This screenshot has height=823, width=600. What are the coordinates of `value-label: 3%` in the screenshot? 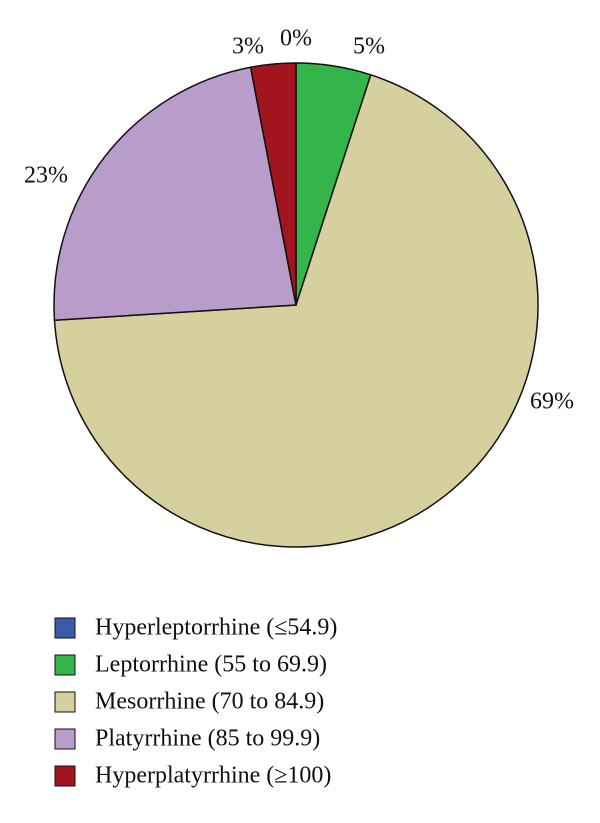 It's located at (248, 47).